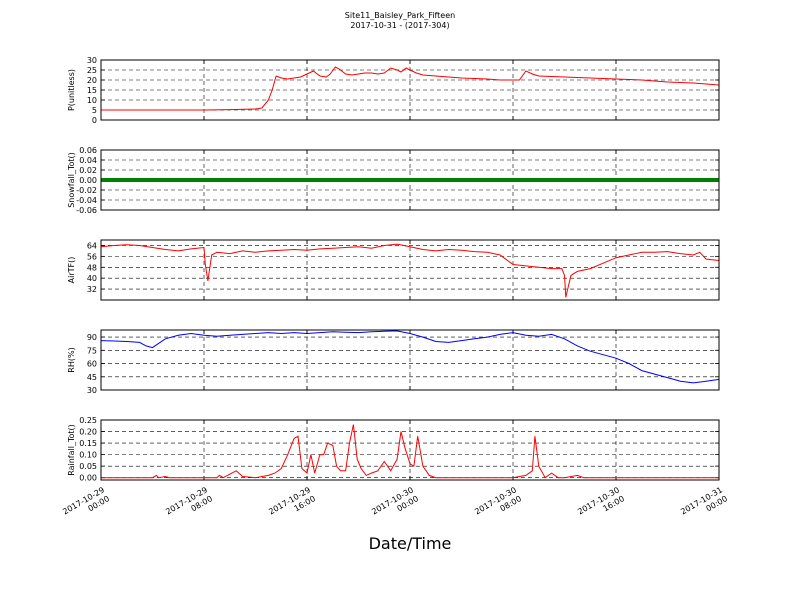 This screenshot has width=800, height=600. I want to click on y-tick-label: 32, so click(92, 289).